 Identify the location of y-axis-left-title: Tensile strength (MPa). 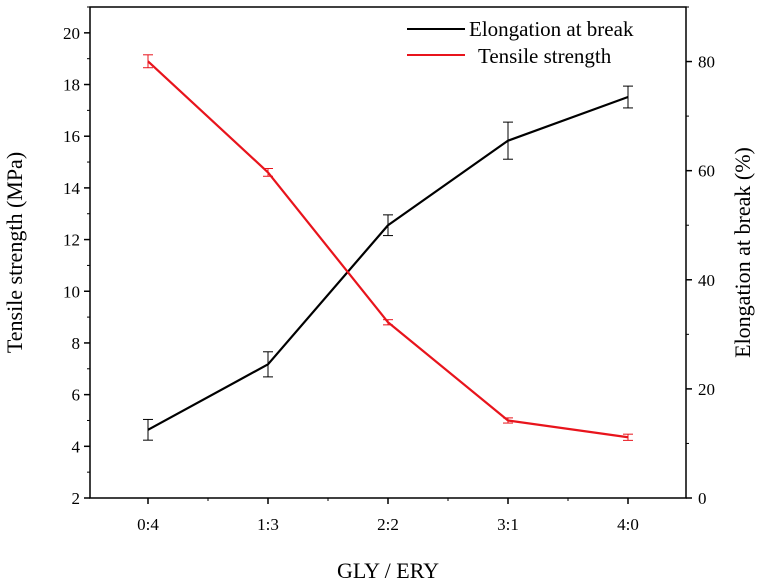
(14, 252).